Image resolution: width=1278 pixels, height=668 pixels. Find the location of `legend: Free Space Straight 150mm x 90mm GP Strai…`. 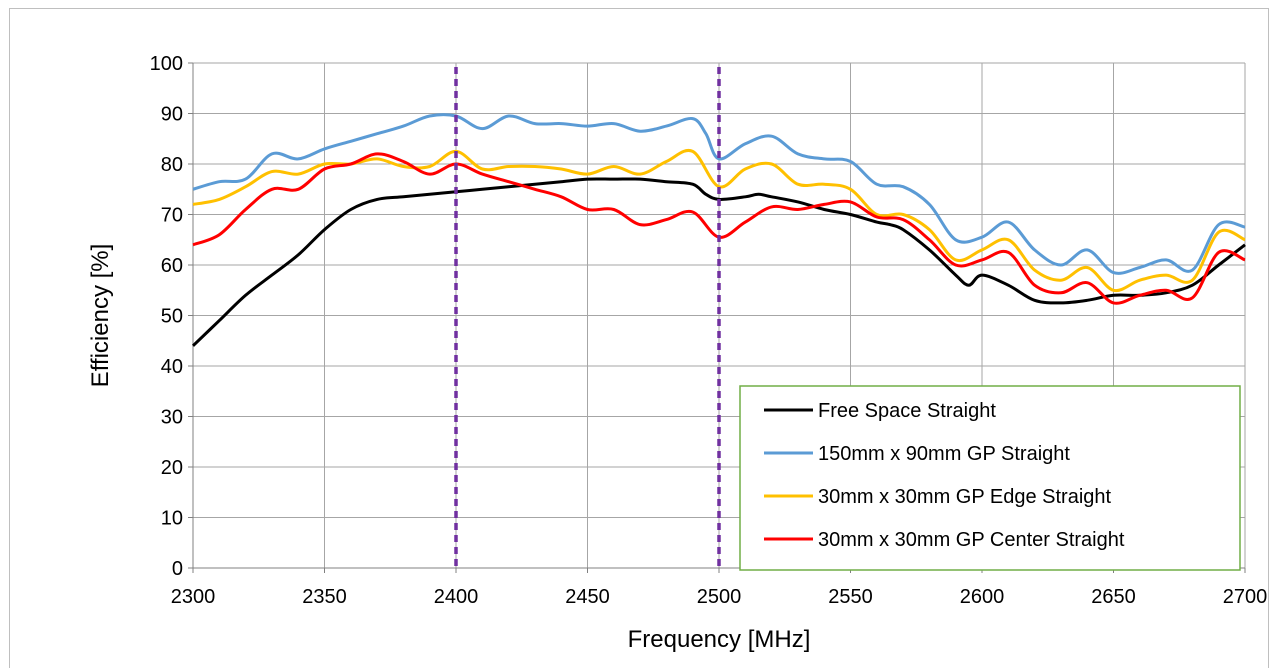

legend: Free Space Straight 150mm x 90mm GP Strai… is located at coordinates (990, 478).